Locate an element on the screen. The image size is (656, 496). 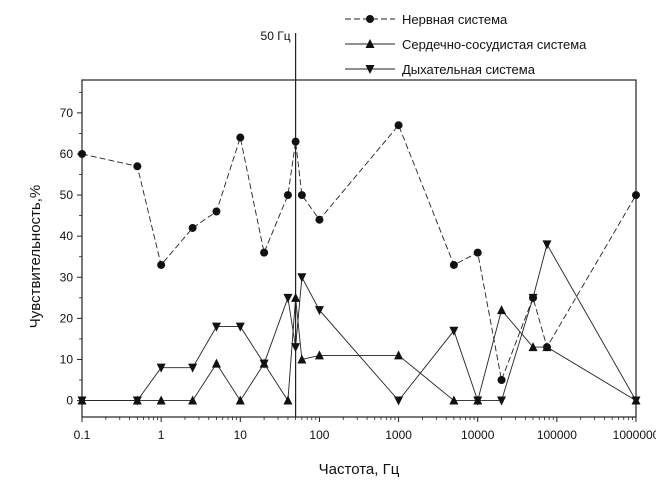
legend-entry-cardiovascular-system: Сердечно-сосудистая система is located at coordinates (466, 44).